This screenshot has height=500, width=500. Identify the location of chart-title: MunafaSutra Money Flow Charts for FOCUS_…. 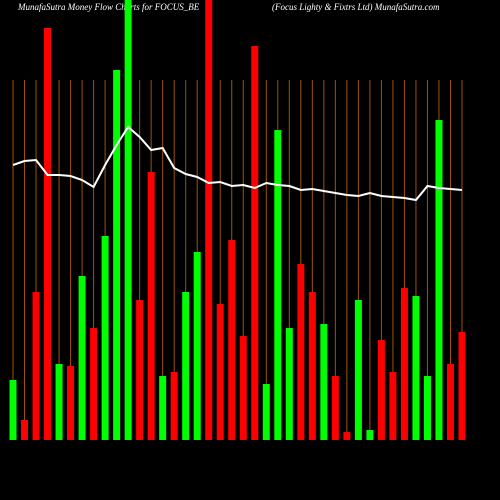
(108, 7).